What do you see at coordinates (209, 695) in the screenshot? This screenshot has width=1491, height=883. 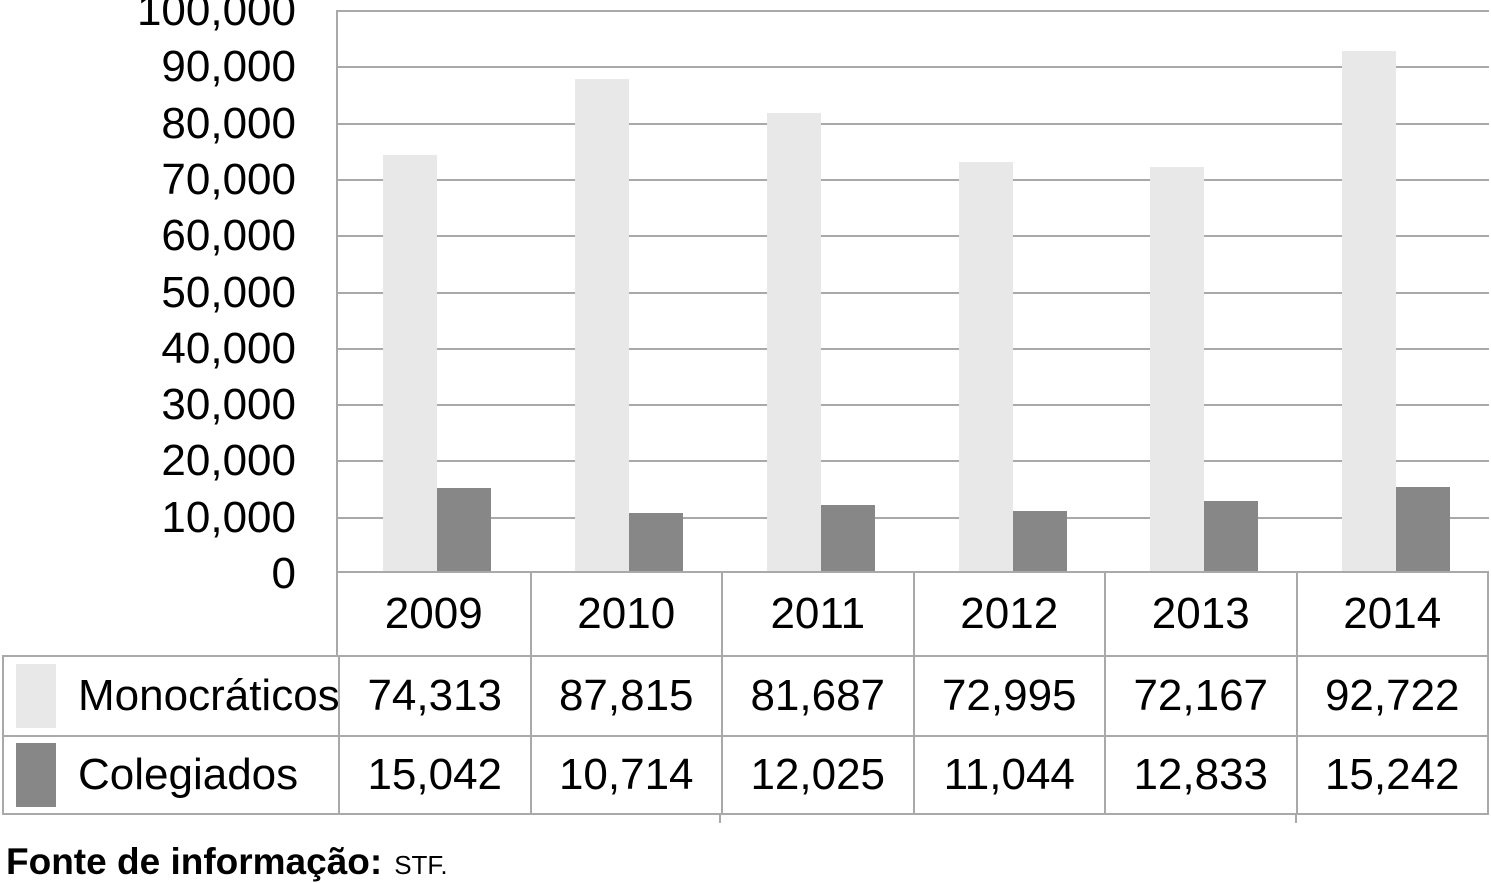 I see `legend-label: Monocráticos` at bounding box center [209, 695].